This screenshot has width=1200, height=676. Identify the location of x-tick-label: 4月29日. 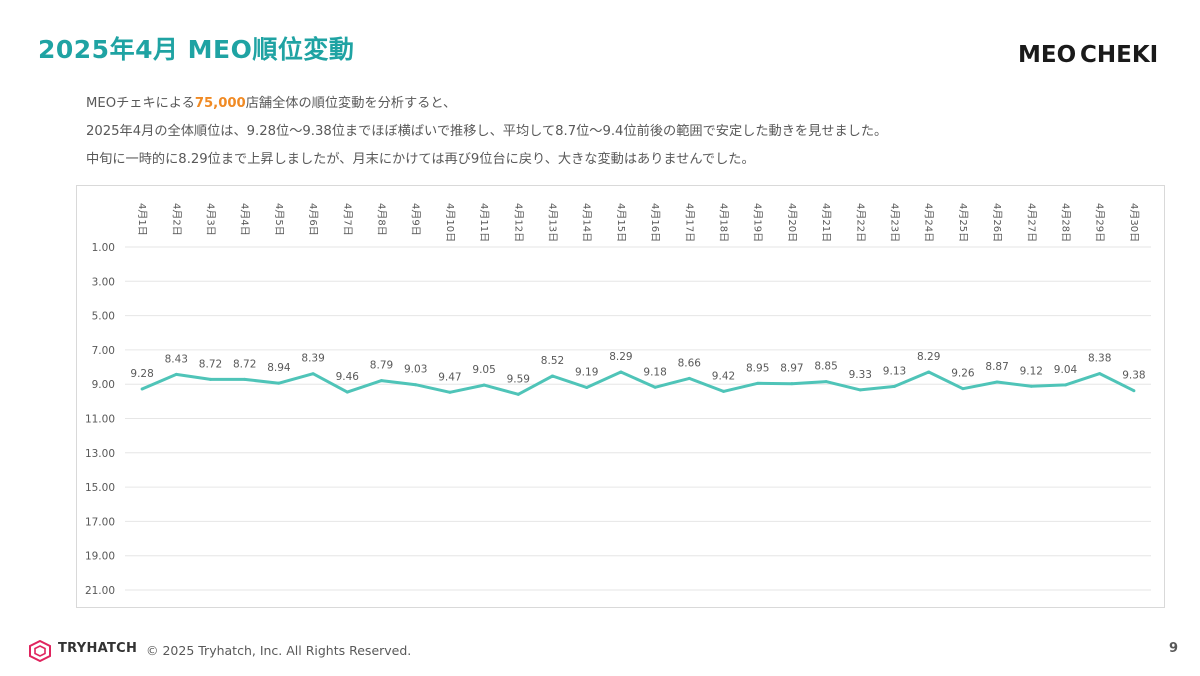
(1100, 222).